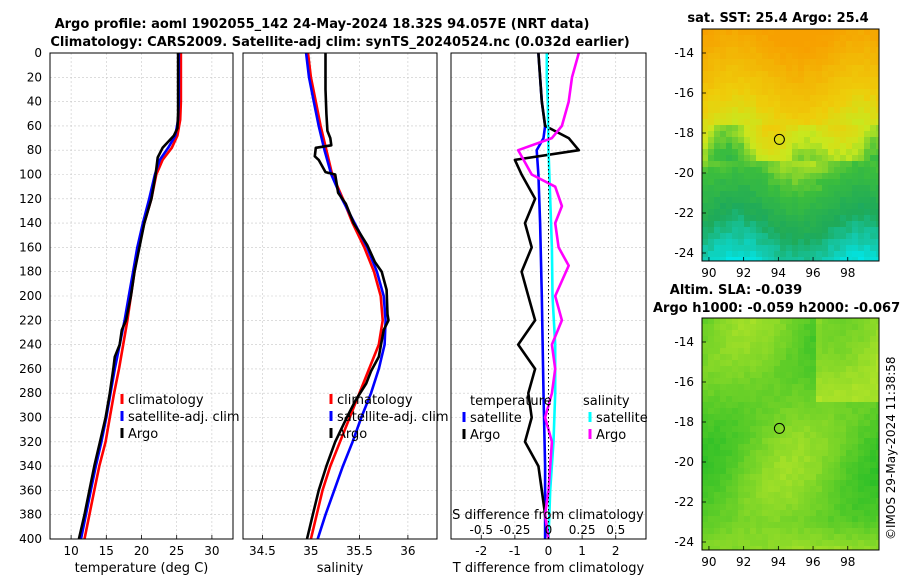 This screenshot has height=580, width=900. What do you see at coordinates (34, 102) in the screenshot?
I see `y-tick-label: 40` at bounding box center [34, 102].